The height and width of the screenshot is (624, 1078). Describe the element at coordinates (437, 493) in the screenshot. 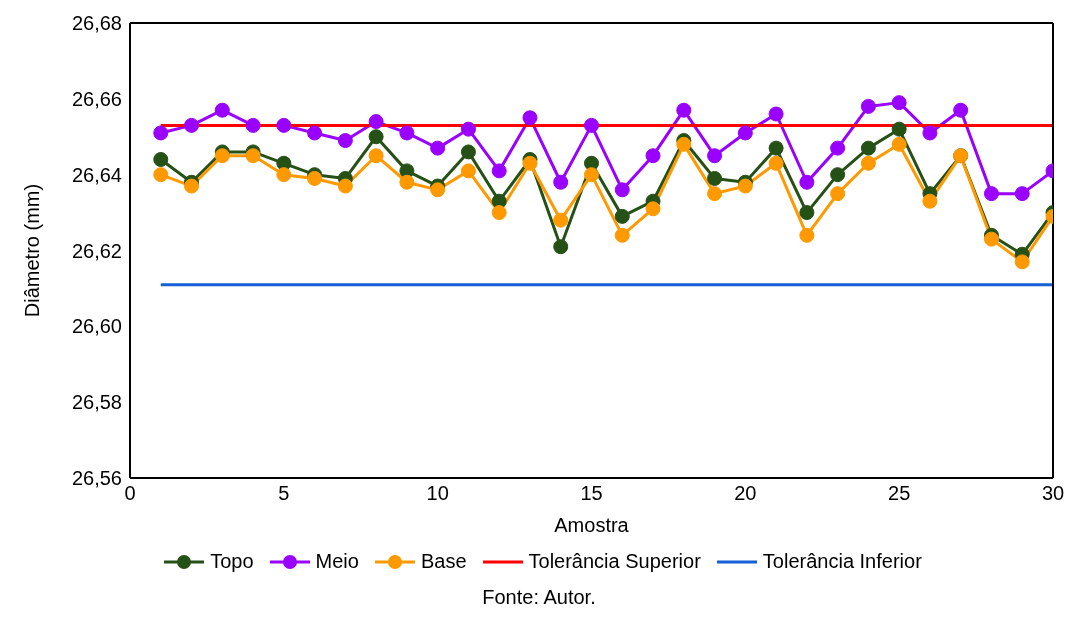

I see `x-tick-label: 10` at that location.